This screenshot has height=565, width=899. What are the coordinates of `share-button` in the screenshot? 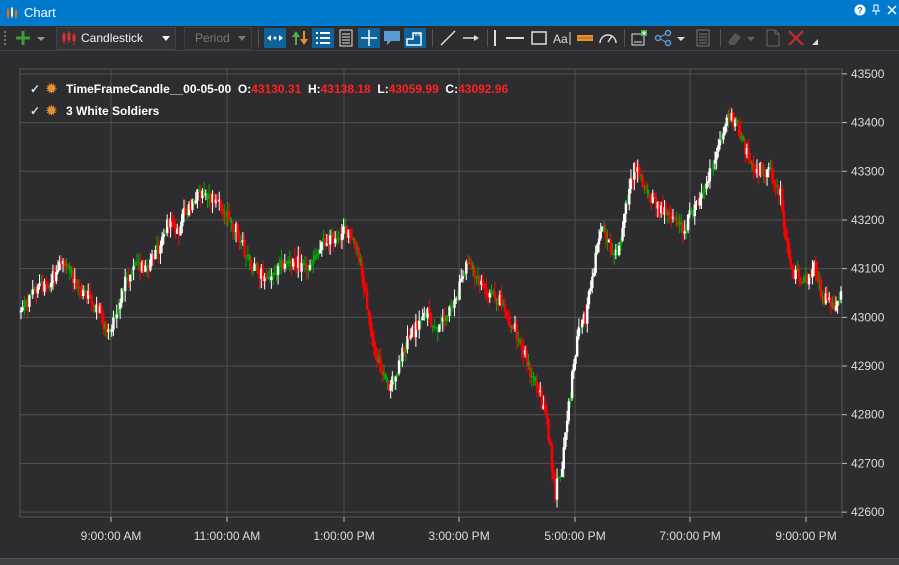 It's located at (663, 38).